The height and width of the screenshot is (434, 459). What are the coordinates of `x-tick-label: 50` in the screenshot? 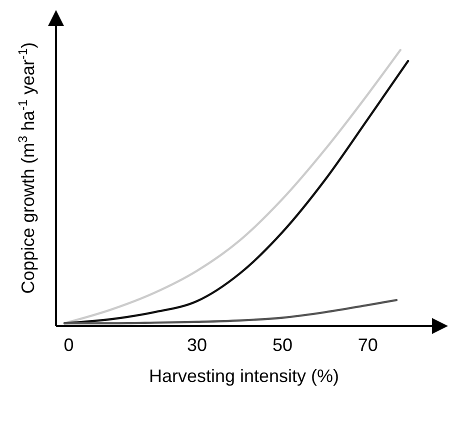 It's located at (282, 345).